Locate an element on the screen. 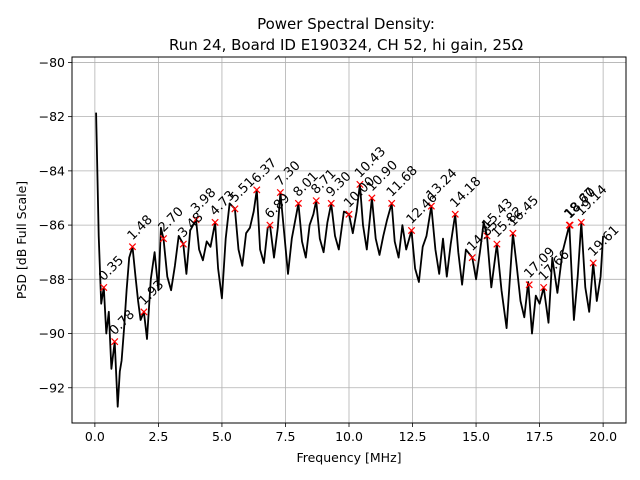 This screenshot has height=480, width=640. y-tick-label: −90 is located at coordinates (52, 333).